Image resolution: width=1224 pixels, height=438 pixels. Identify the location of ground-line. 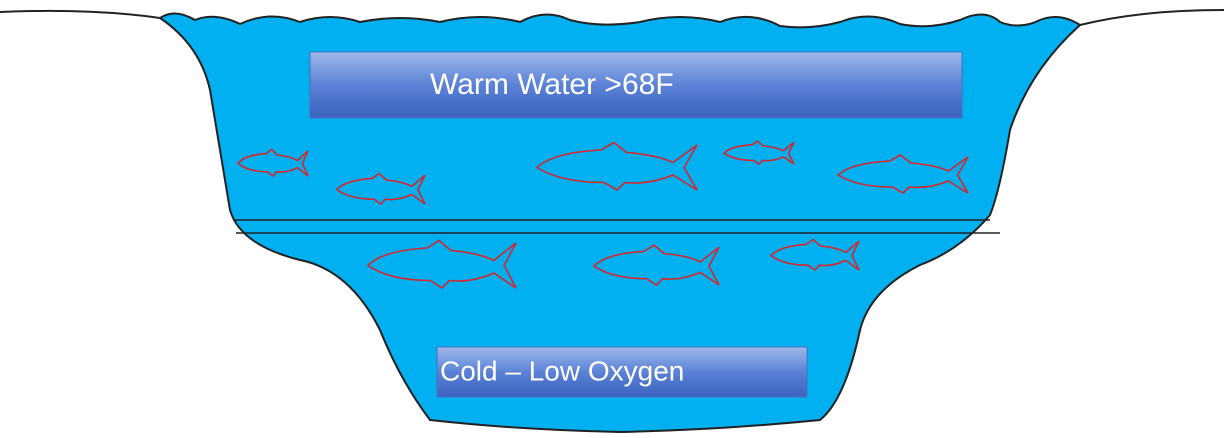
(612, 17).